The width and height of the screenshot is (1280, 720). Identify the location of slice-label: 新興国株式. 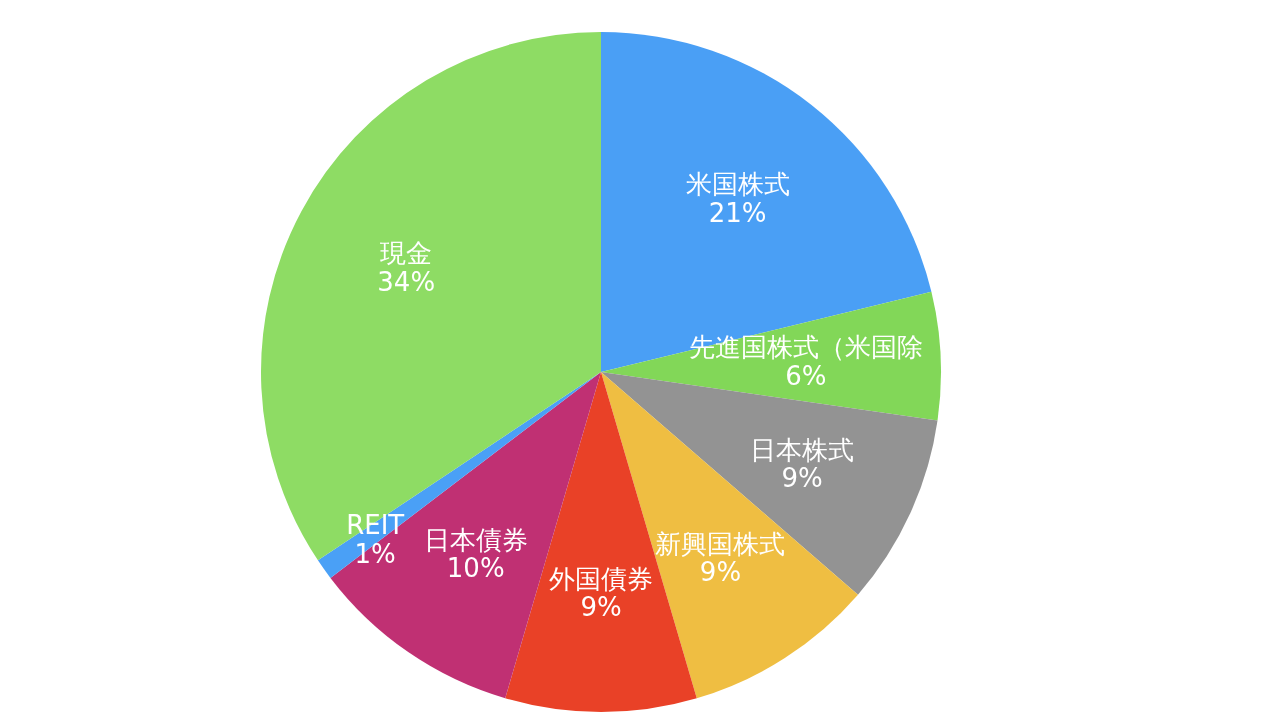
(720, 543).